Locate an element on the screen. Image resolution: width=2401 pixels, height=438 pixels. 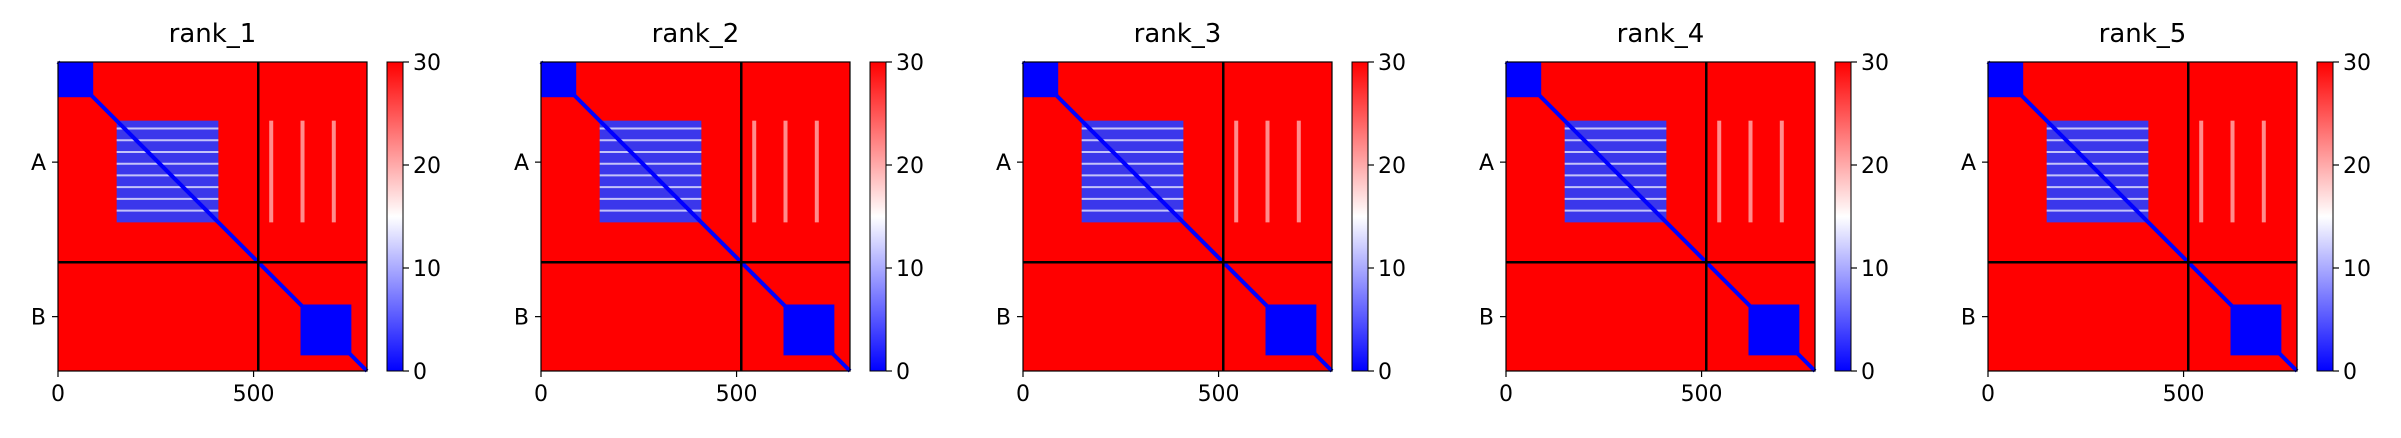
panel-title: rank_1 is located at coordinates (213, 34).